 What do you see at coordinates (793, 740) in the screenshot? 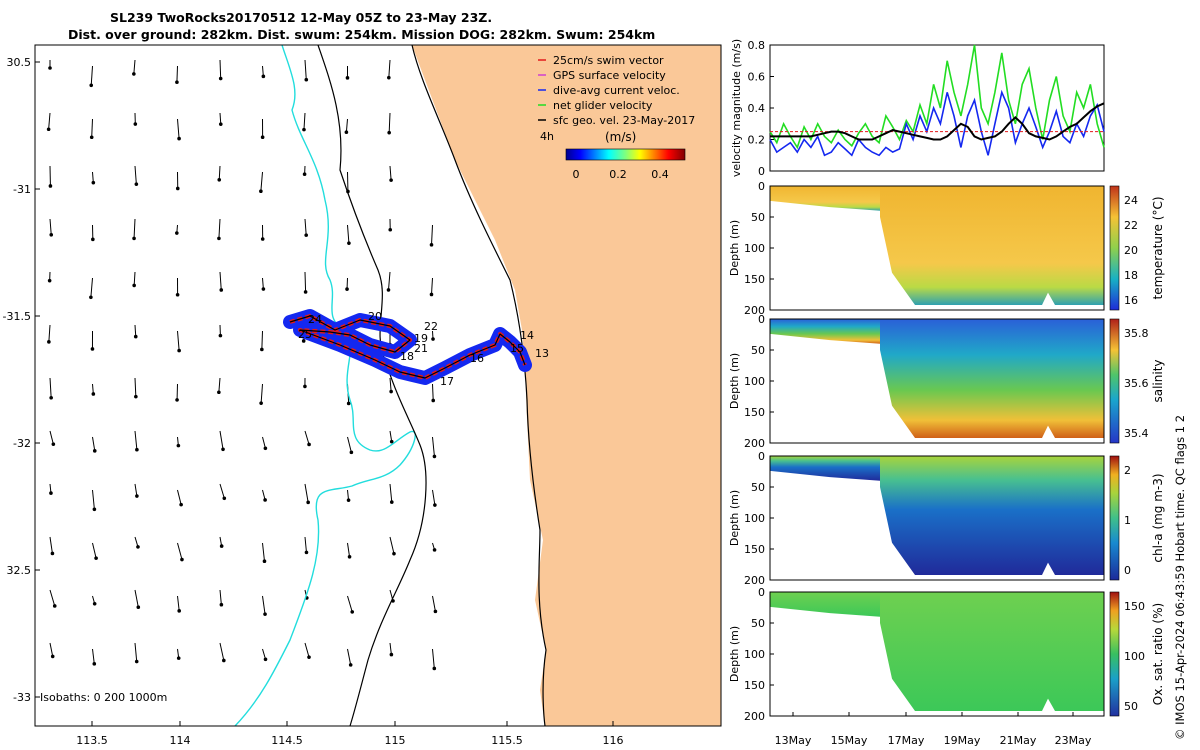
I see `date-tick: 13May` at bounding box center [793, 740].